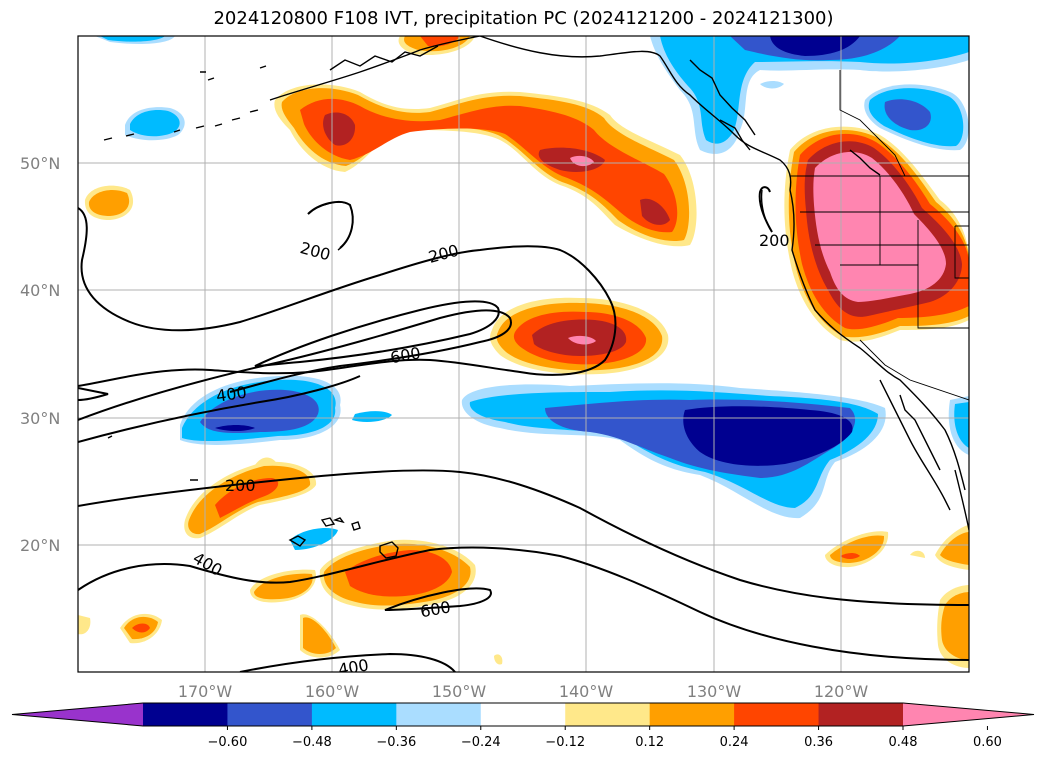 The height and width of the screenshot is (765, 1047). I want to click on lon-label: 130°W, so click(714, 691).